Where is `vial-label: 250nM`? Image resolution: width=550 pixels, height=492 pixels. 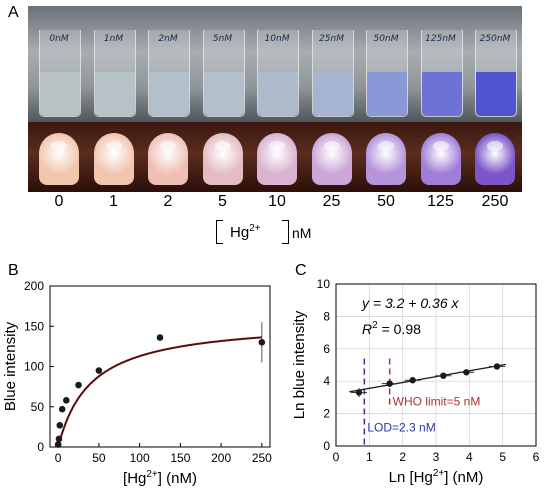 vial-label: 250nM is located at coordinates (495, 39).